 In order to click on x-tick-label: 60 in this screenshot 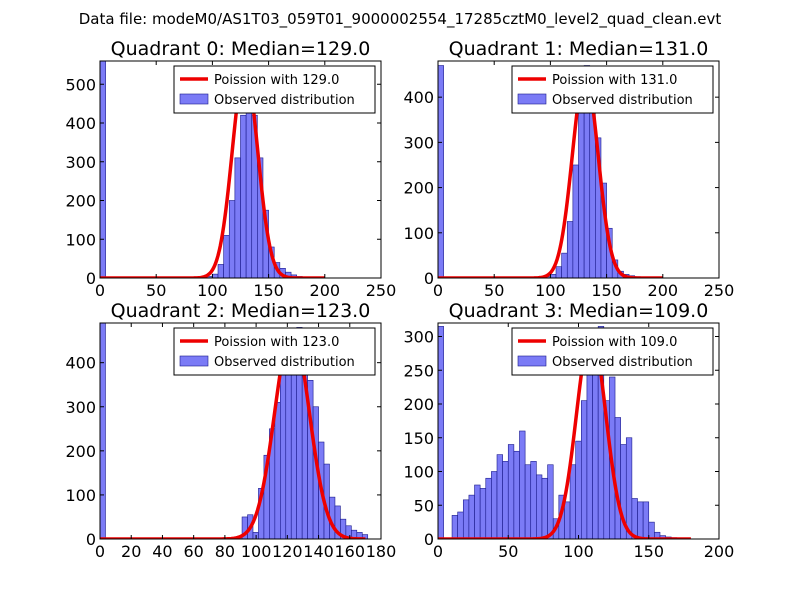, I will do `click(193, 551)`.